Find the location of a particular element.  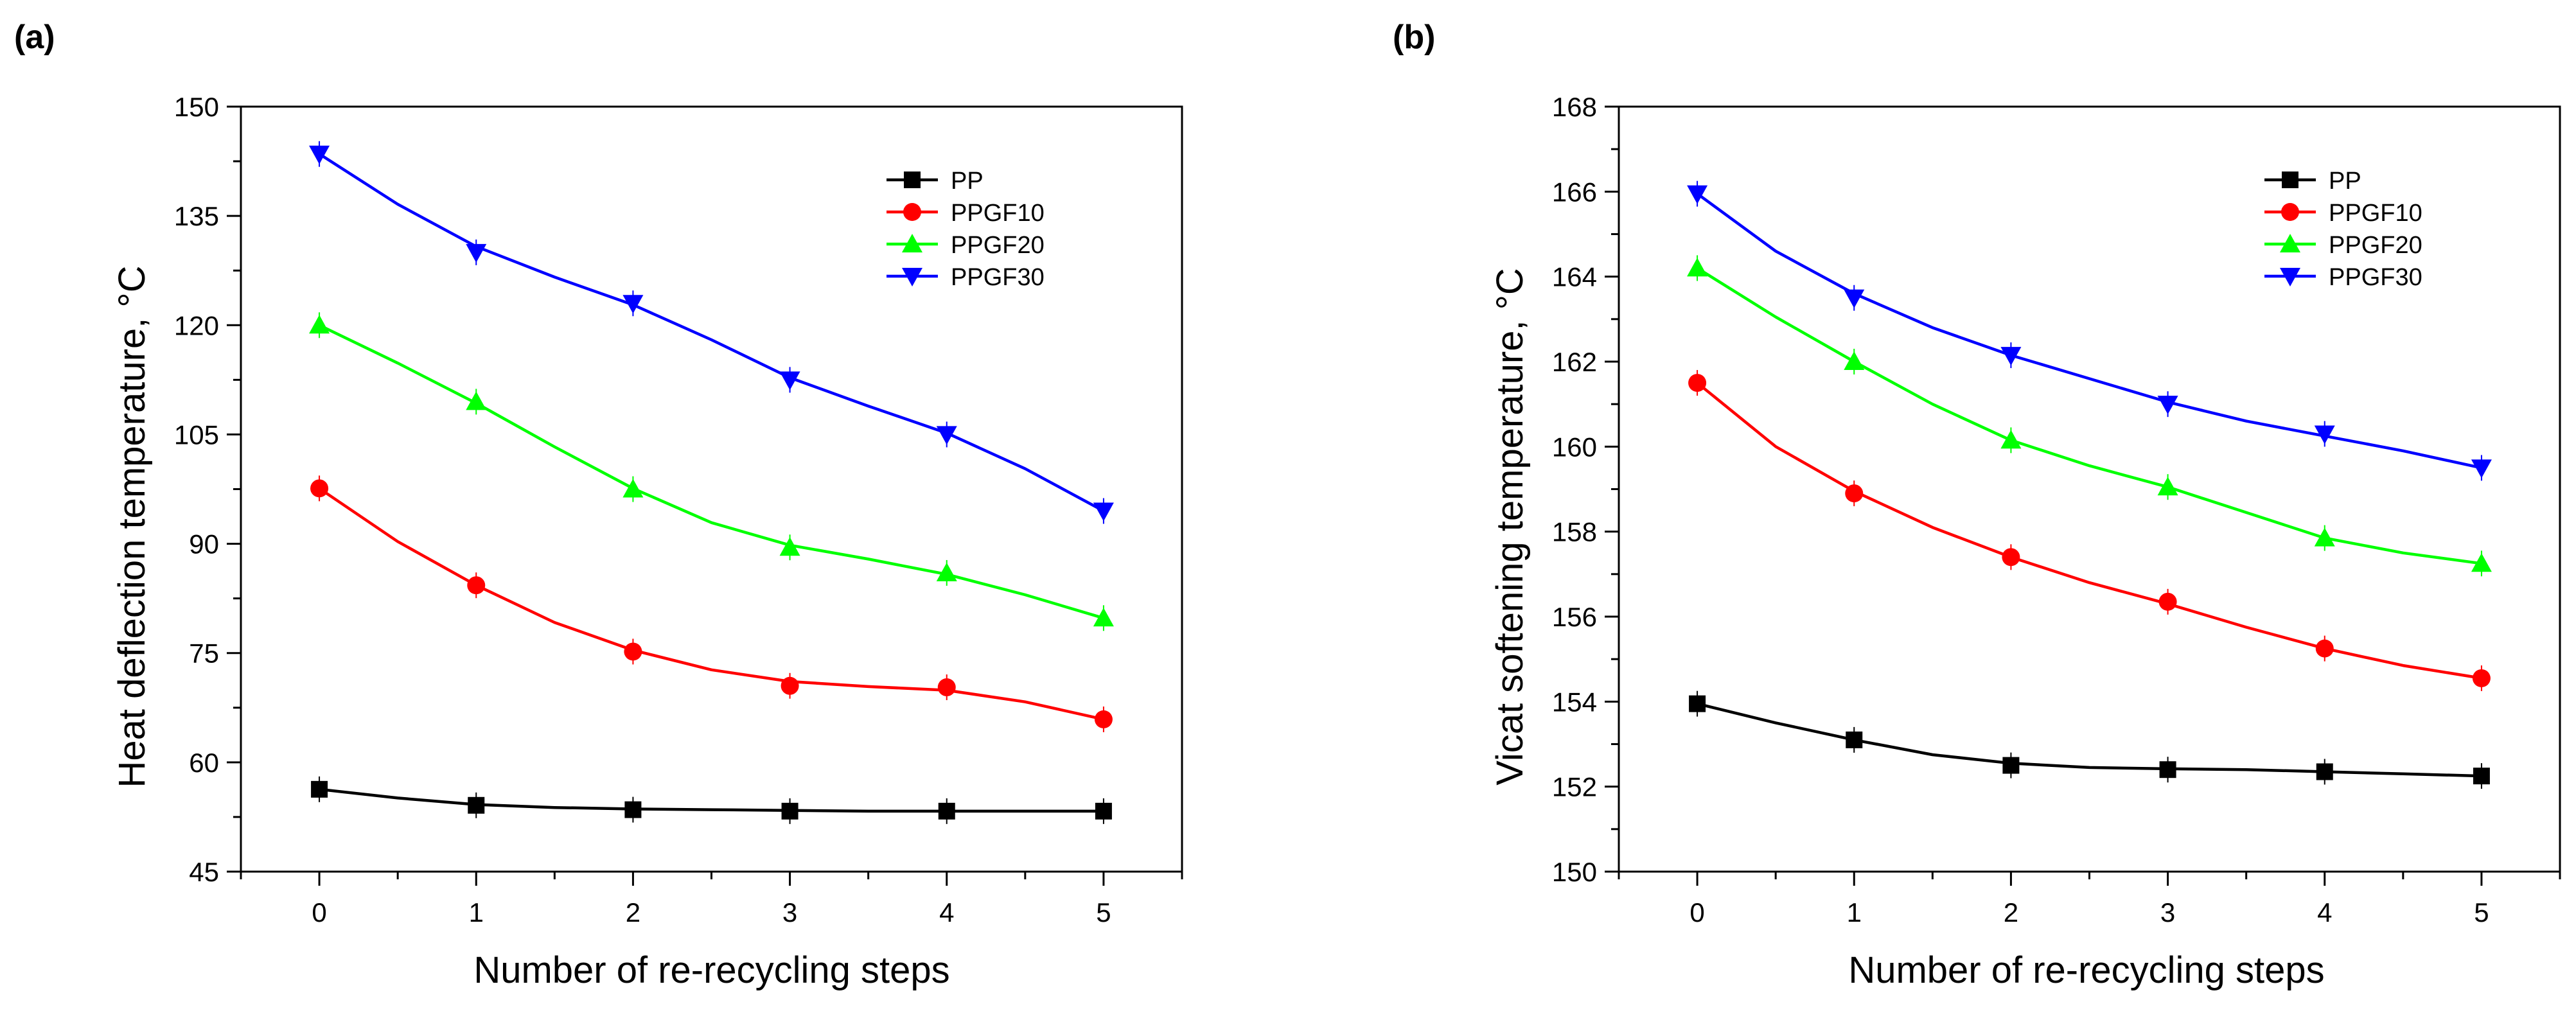

series-line-a-PPGF30 is located at coordinates (711, 332).